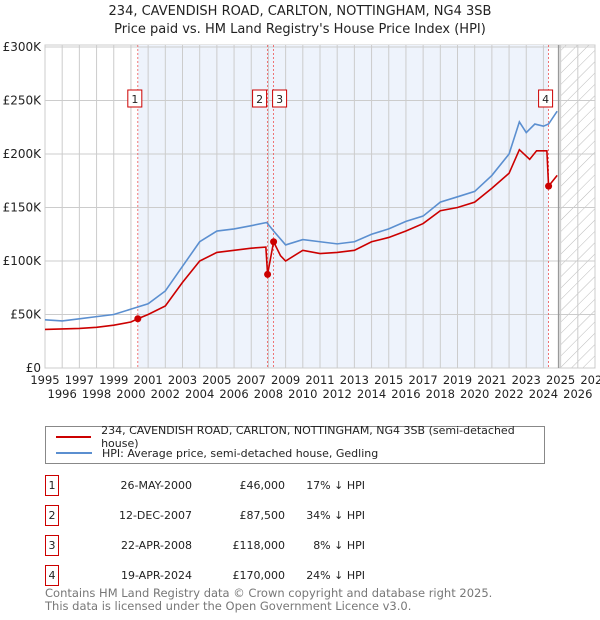 The width and height of the screenshot is (600, 620). What do you see at coordinates (23, 101) in the screenshot?
I see `y-tick-label: £250K` at bounding box center [23, 101].